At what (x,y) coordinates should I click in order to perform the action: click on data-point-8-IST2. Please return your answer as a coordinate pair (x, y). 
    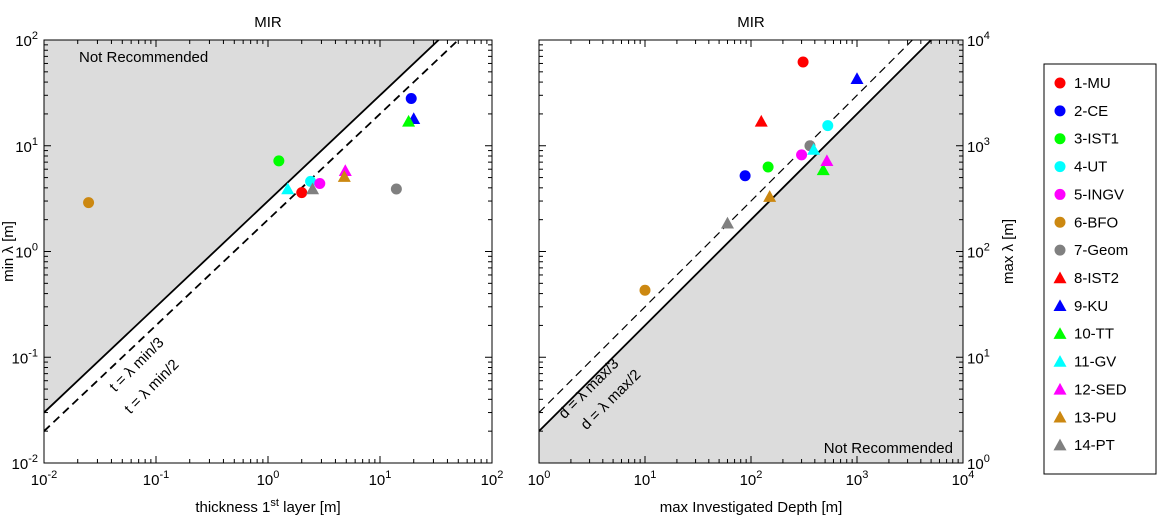
    Looking at the image, I should click on (761, 120).